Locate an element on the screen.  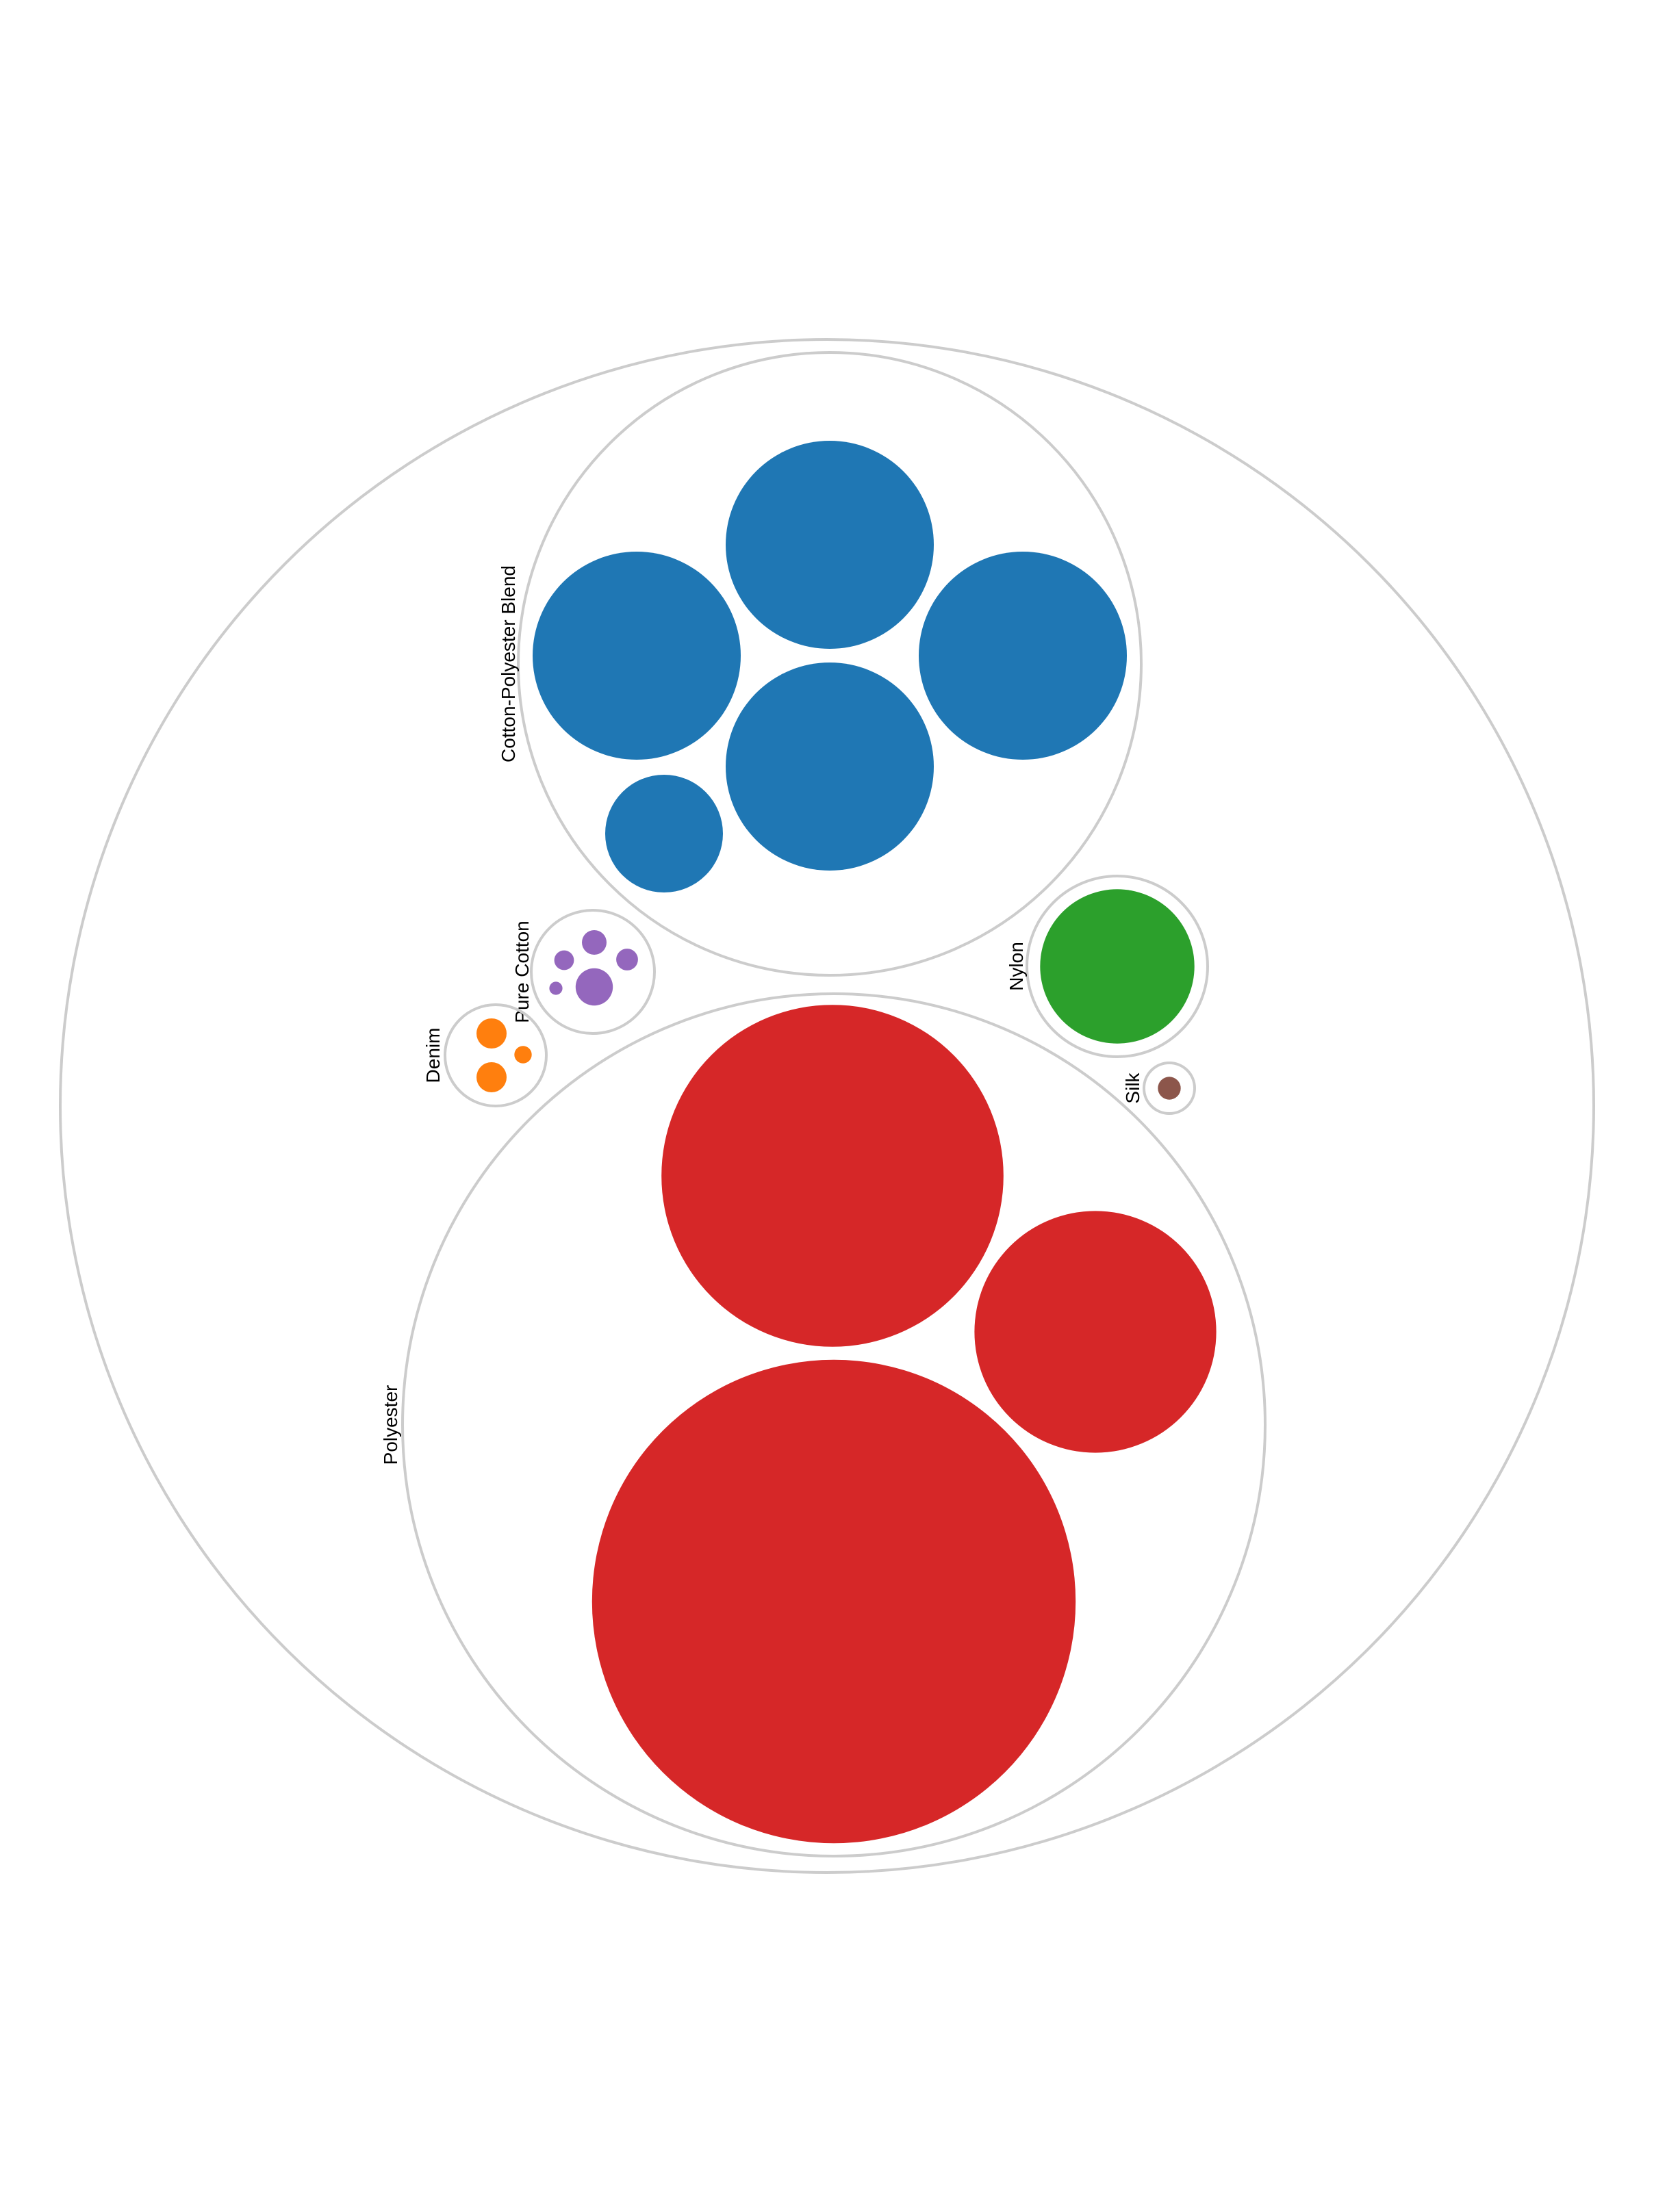
group-outline-silk is located at coordinates (1169, 1089).